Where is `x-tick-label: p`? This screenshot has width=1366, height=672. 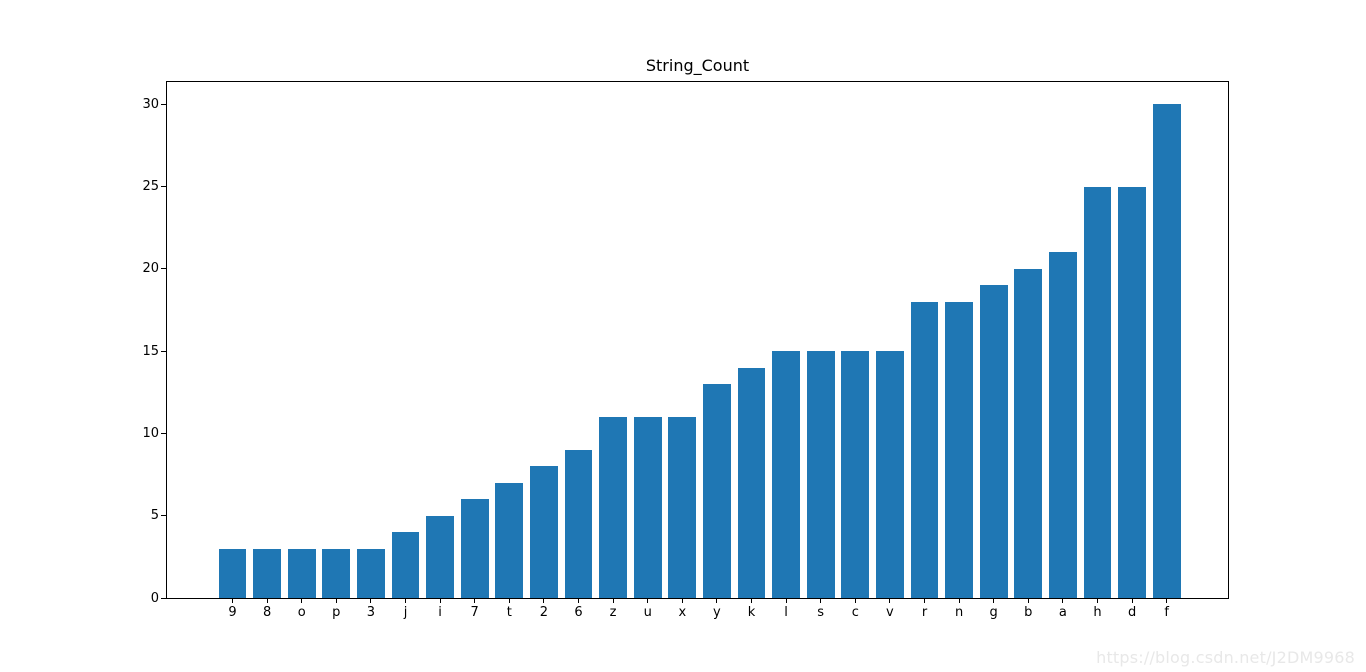
x-tick-label: p is located at coordinates (336, 612).